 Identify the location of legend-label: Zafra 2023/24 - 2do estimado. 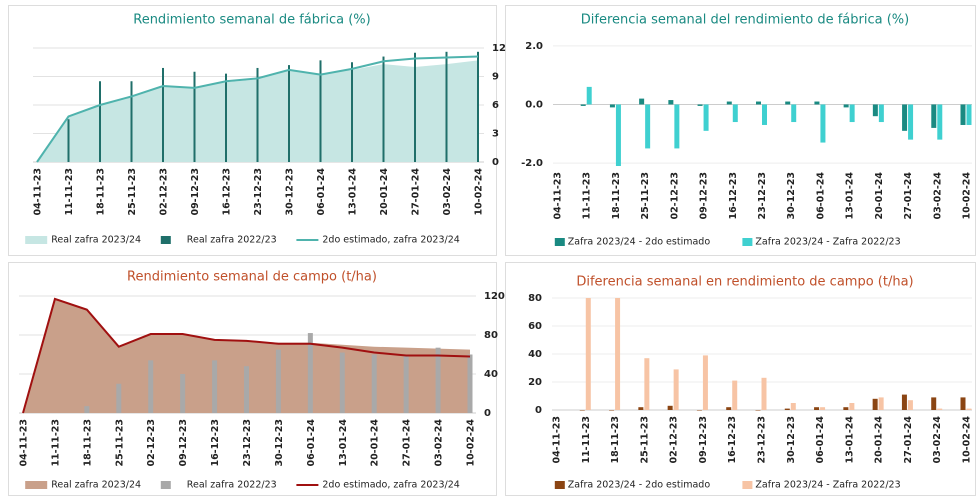
(639, 242).